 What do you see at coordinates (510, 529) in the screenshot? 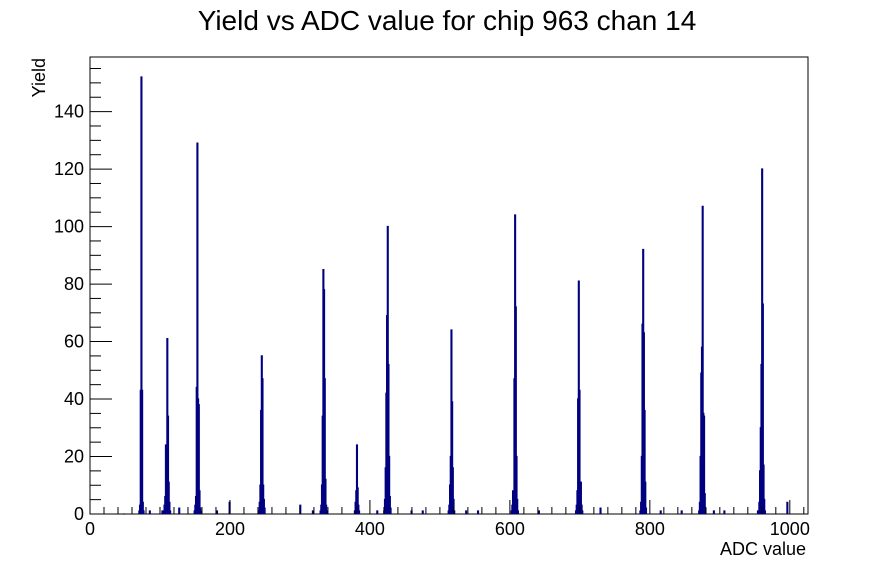
I see `x-tick-label: 600` at bounding box center [510, 529].